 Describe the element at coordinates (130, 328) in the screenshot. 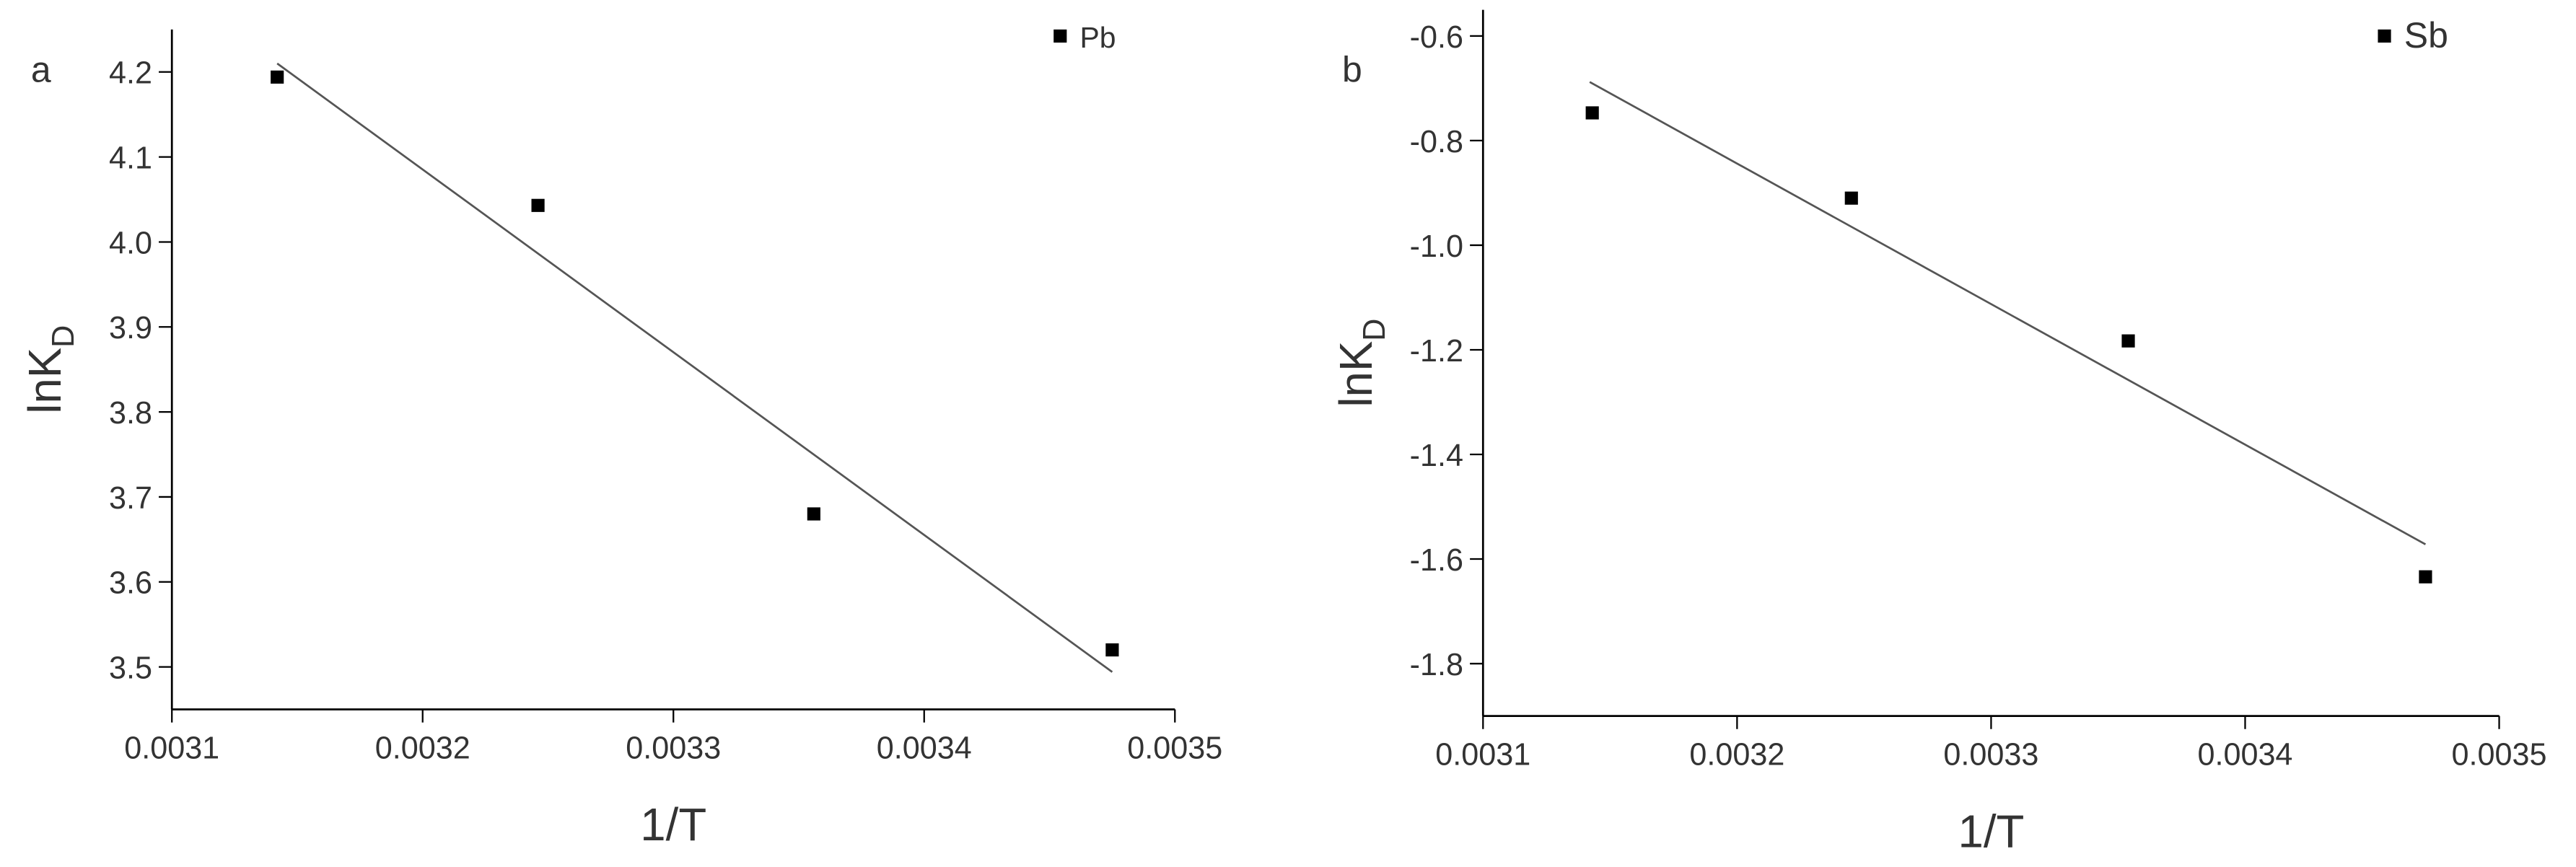

I see `y-tick-label: 3.9` at that location.